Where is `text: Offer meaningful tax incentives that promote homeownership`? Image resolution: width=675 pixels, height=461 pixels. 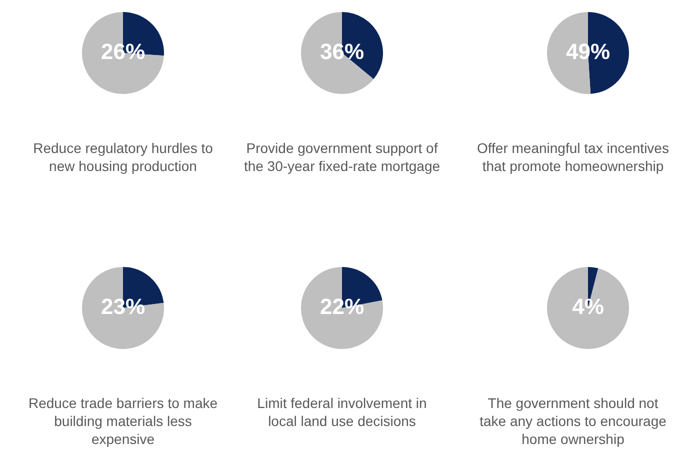
text: Offer meaningful tax incentives that promote homeownership is located at coordinates (573, 157).